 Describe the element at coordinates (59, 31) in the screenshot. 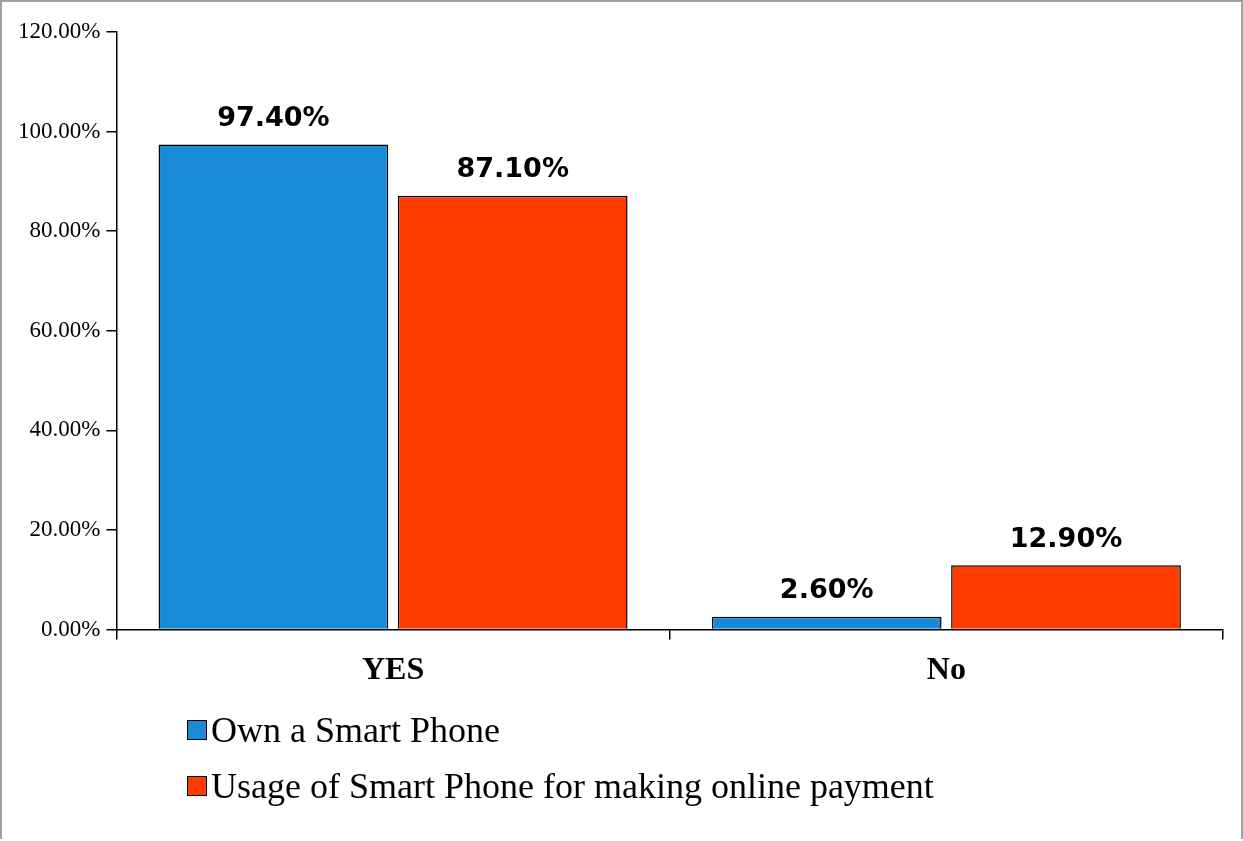

I see `y-tick-label: 120.00%` at that location.